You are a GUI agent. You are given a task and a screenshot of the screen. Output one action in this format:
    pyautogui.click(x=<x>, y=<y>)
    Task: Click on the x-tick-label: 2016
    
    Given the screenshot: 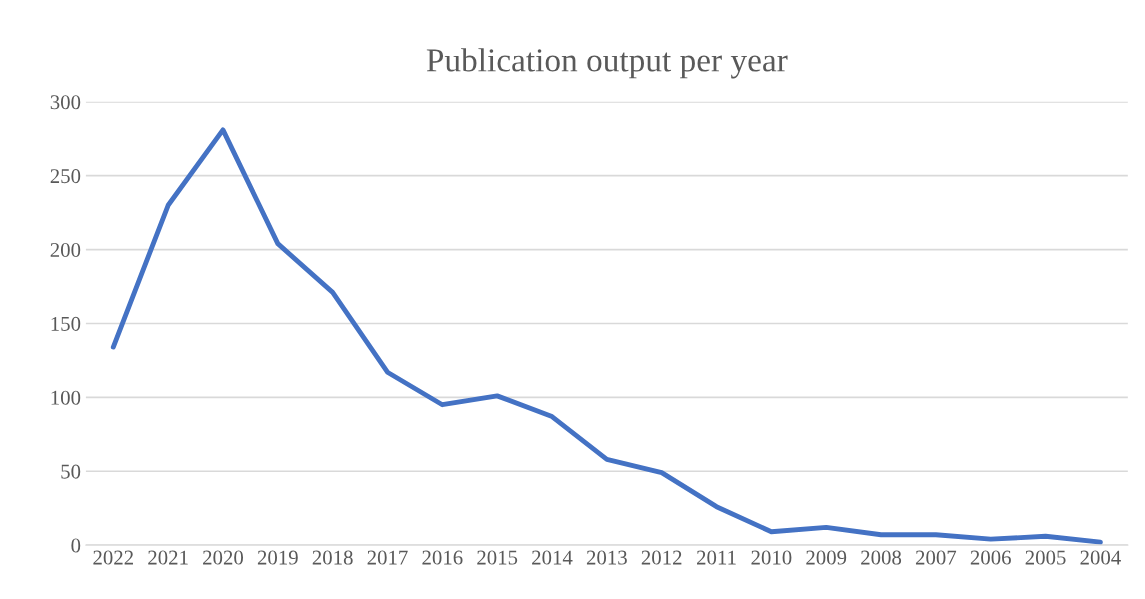 What is the action you would take?
    pyautogui.click(x=442, y=557)
    